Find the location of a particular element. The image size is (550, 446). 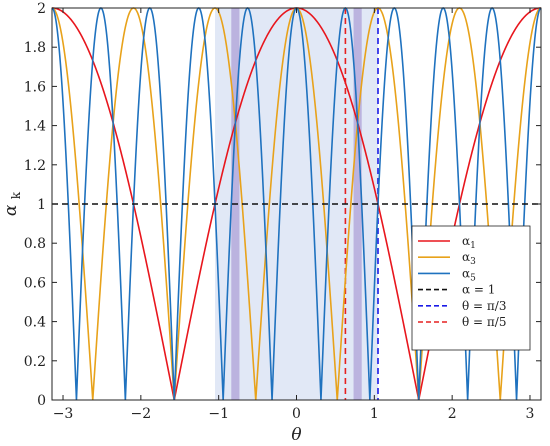

y-axis-label: α k is located at coordinates (12, 203).